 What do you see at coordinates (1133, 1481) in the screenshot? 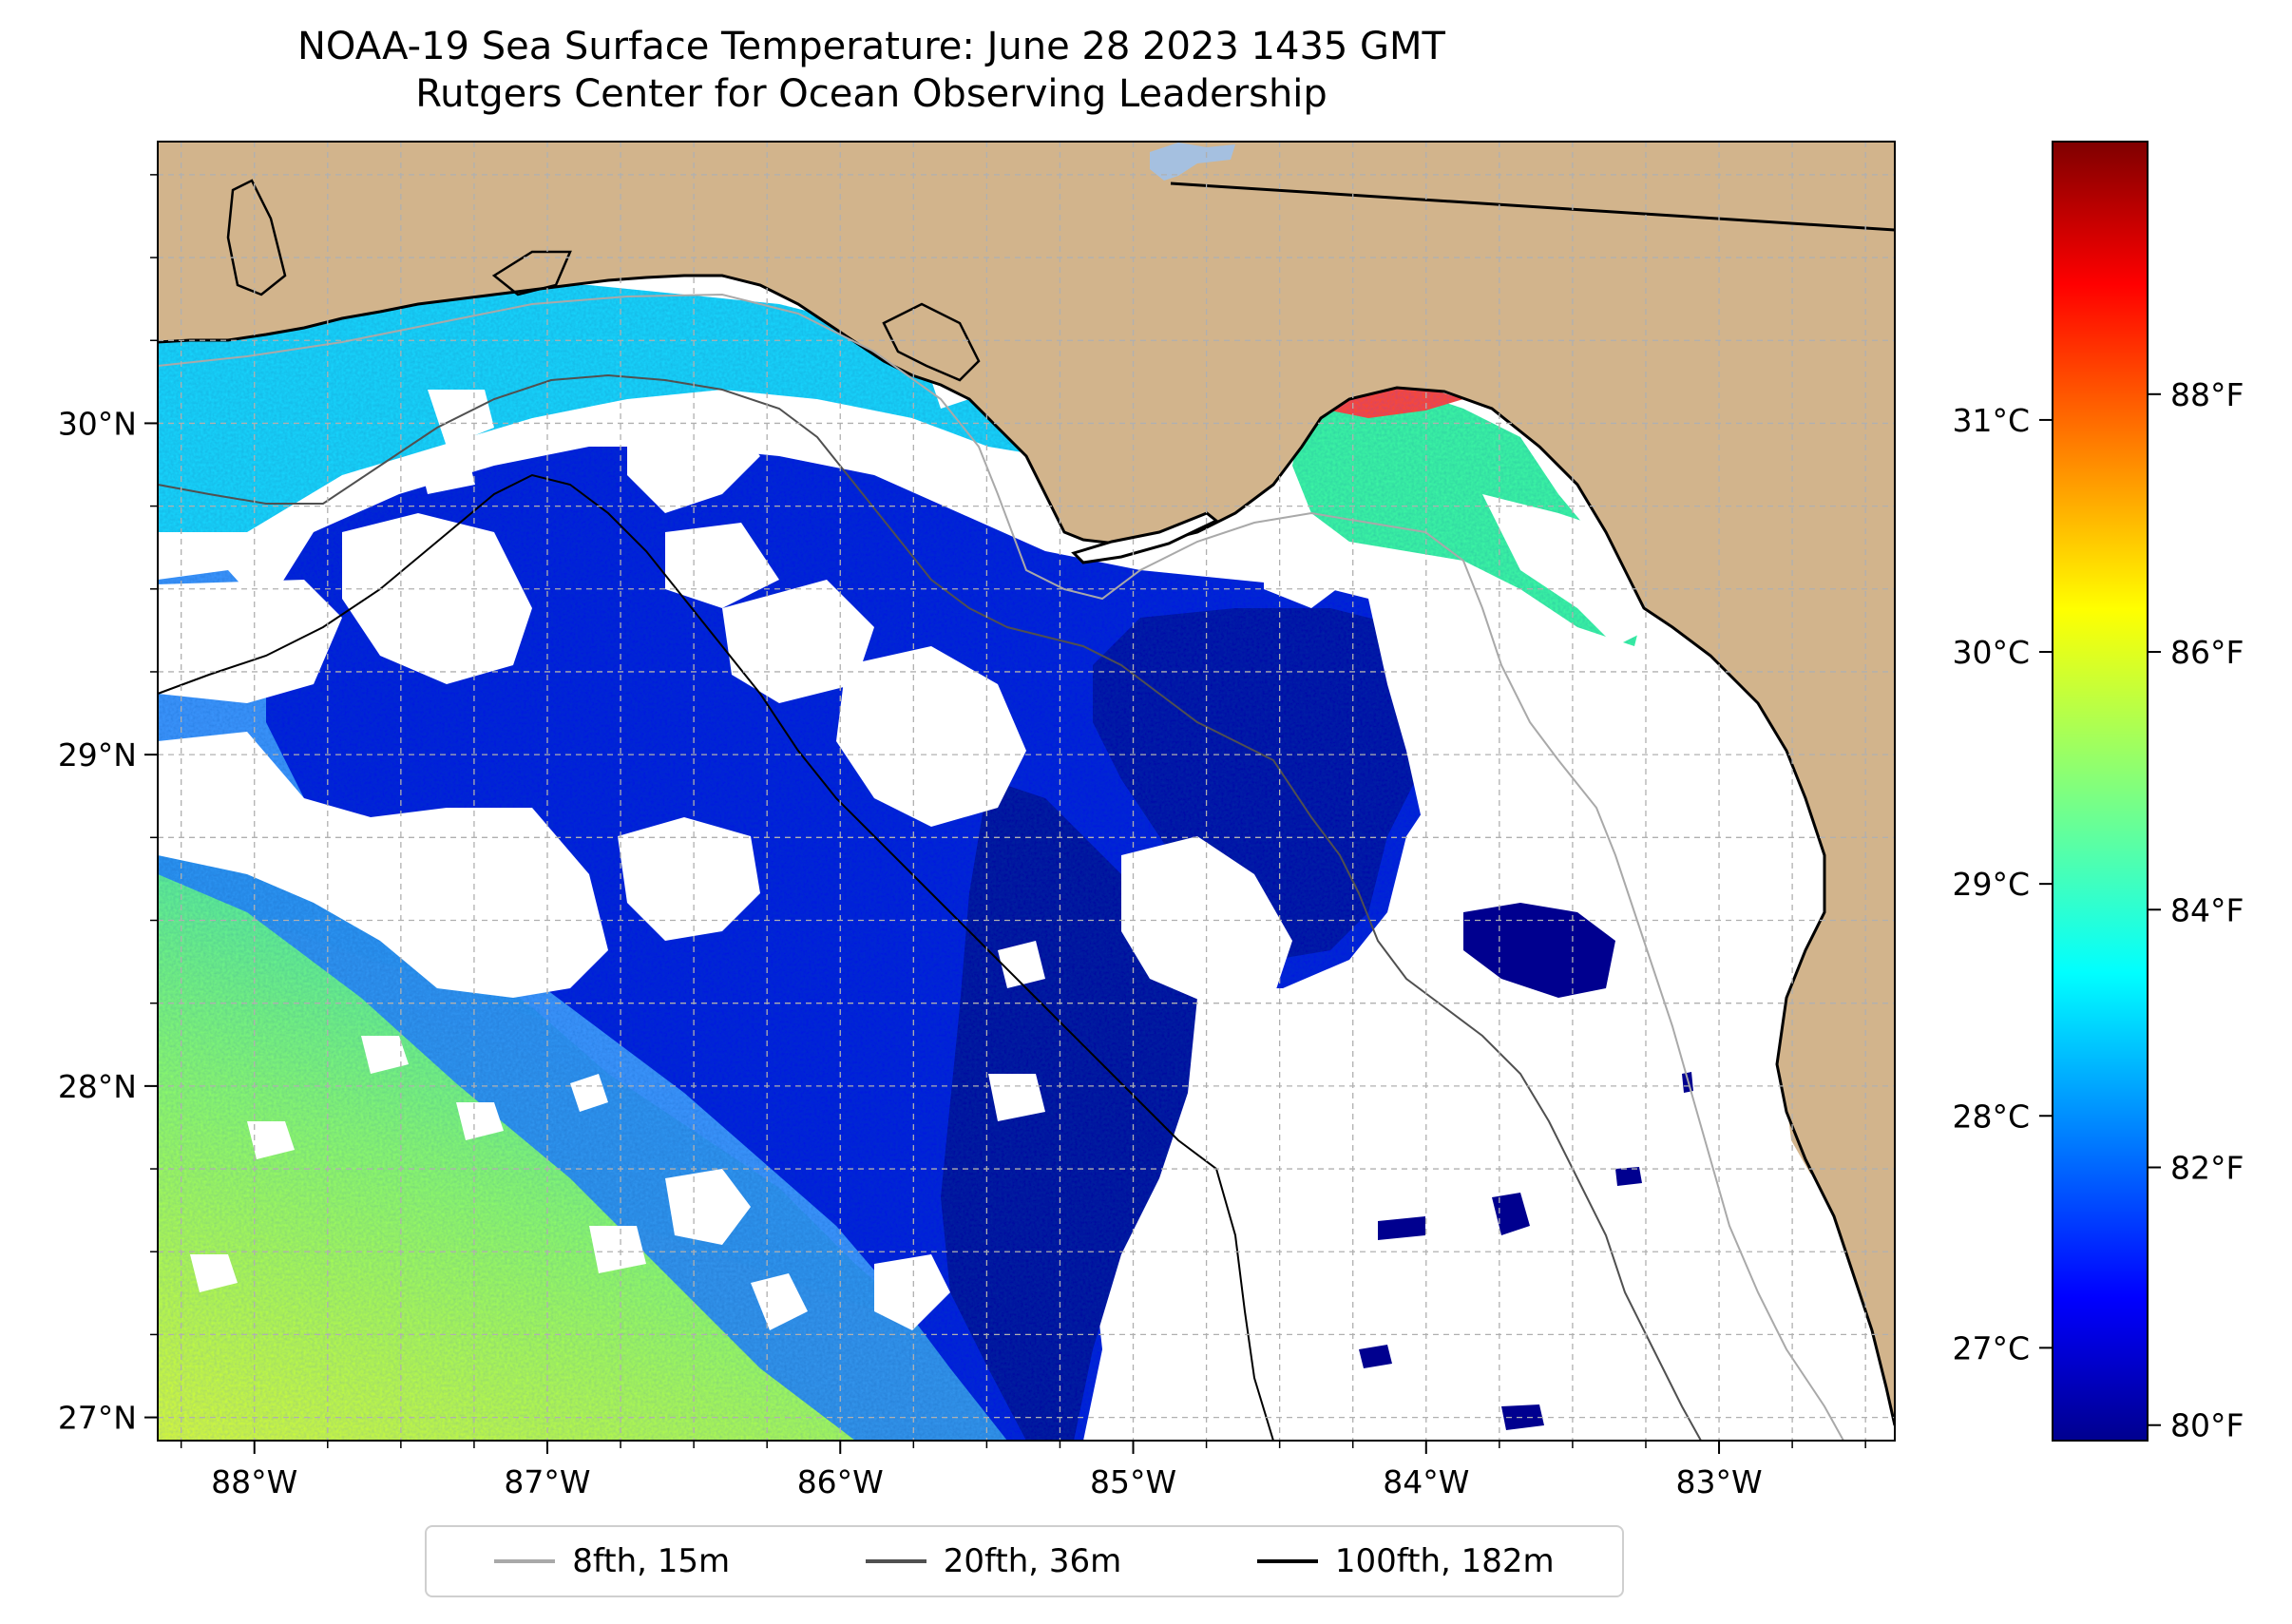
I see `lon-tick-label: 85°W` at bounding box center [1133, 1481].